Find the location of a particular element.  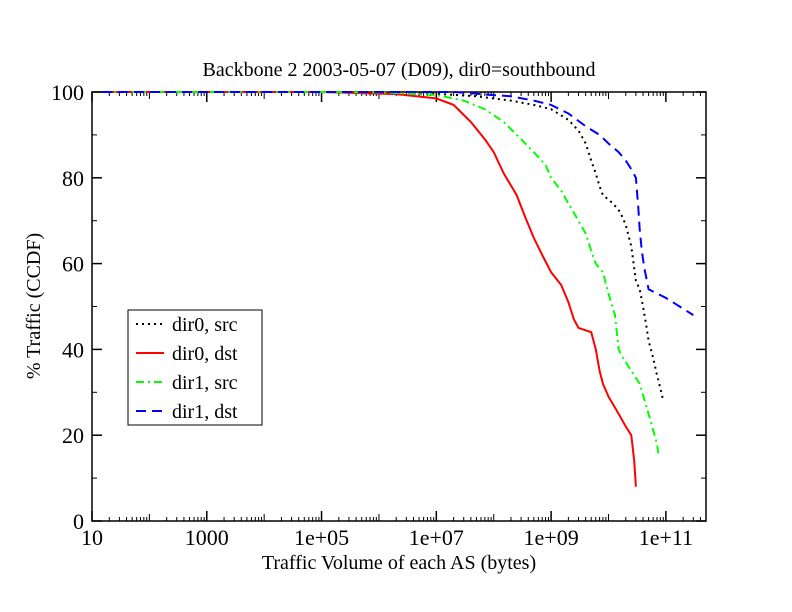

x-axis-label: Traffic Volume of each AS (bytes) is located at coordinates (399, 563).